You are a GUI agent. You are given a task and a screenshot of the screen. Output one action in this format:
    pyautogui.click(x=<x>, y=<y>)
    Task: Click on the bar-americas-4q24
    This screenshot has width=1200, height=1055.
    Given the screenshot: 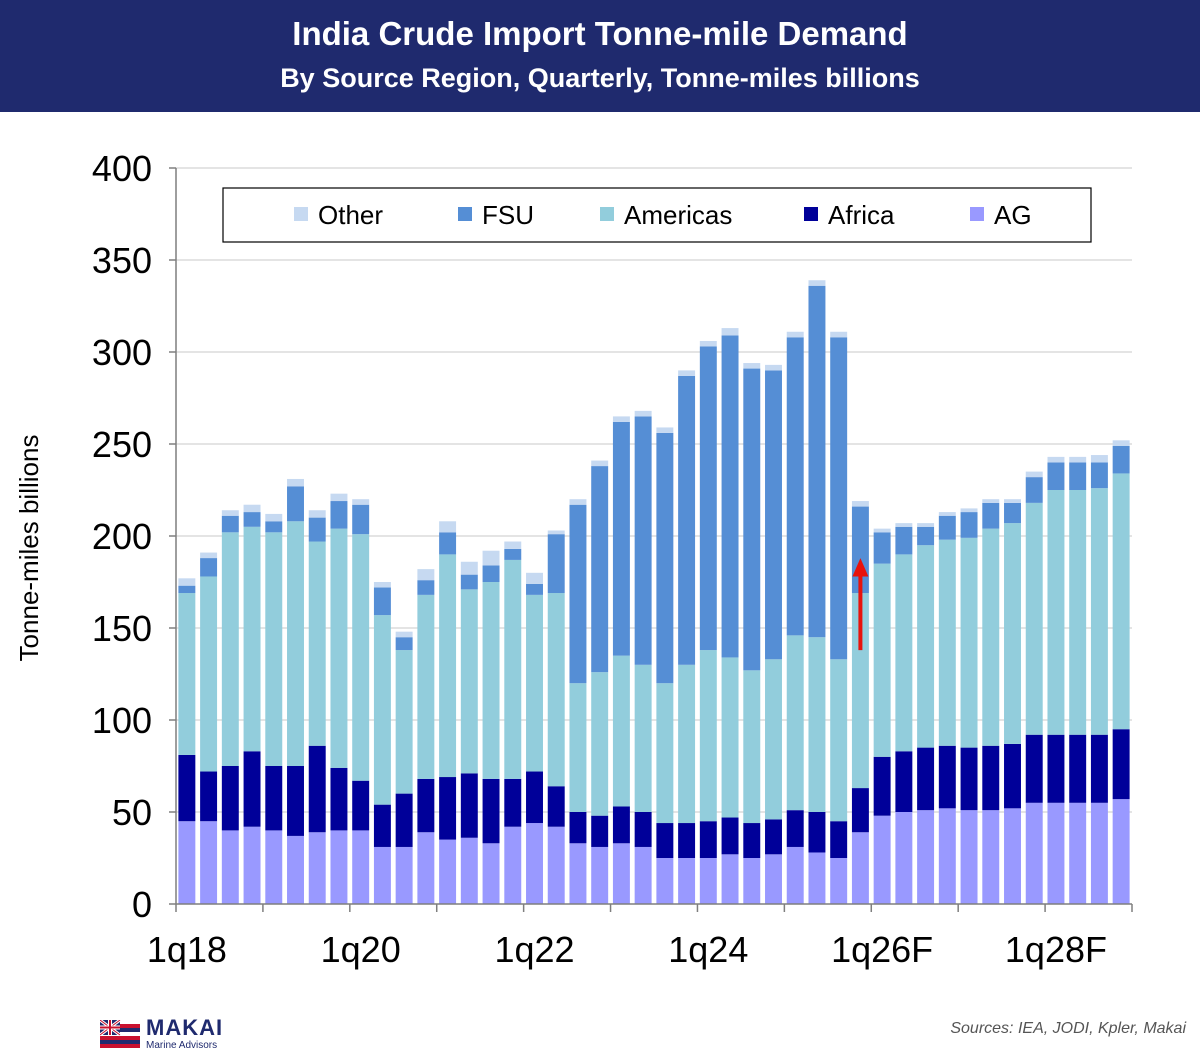 What is the action you would take?
    pyautogui.click(x=773, y=739)
    